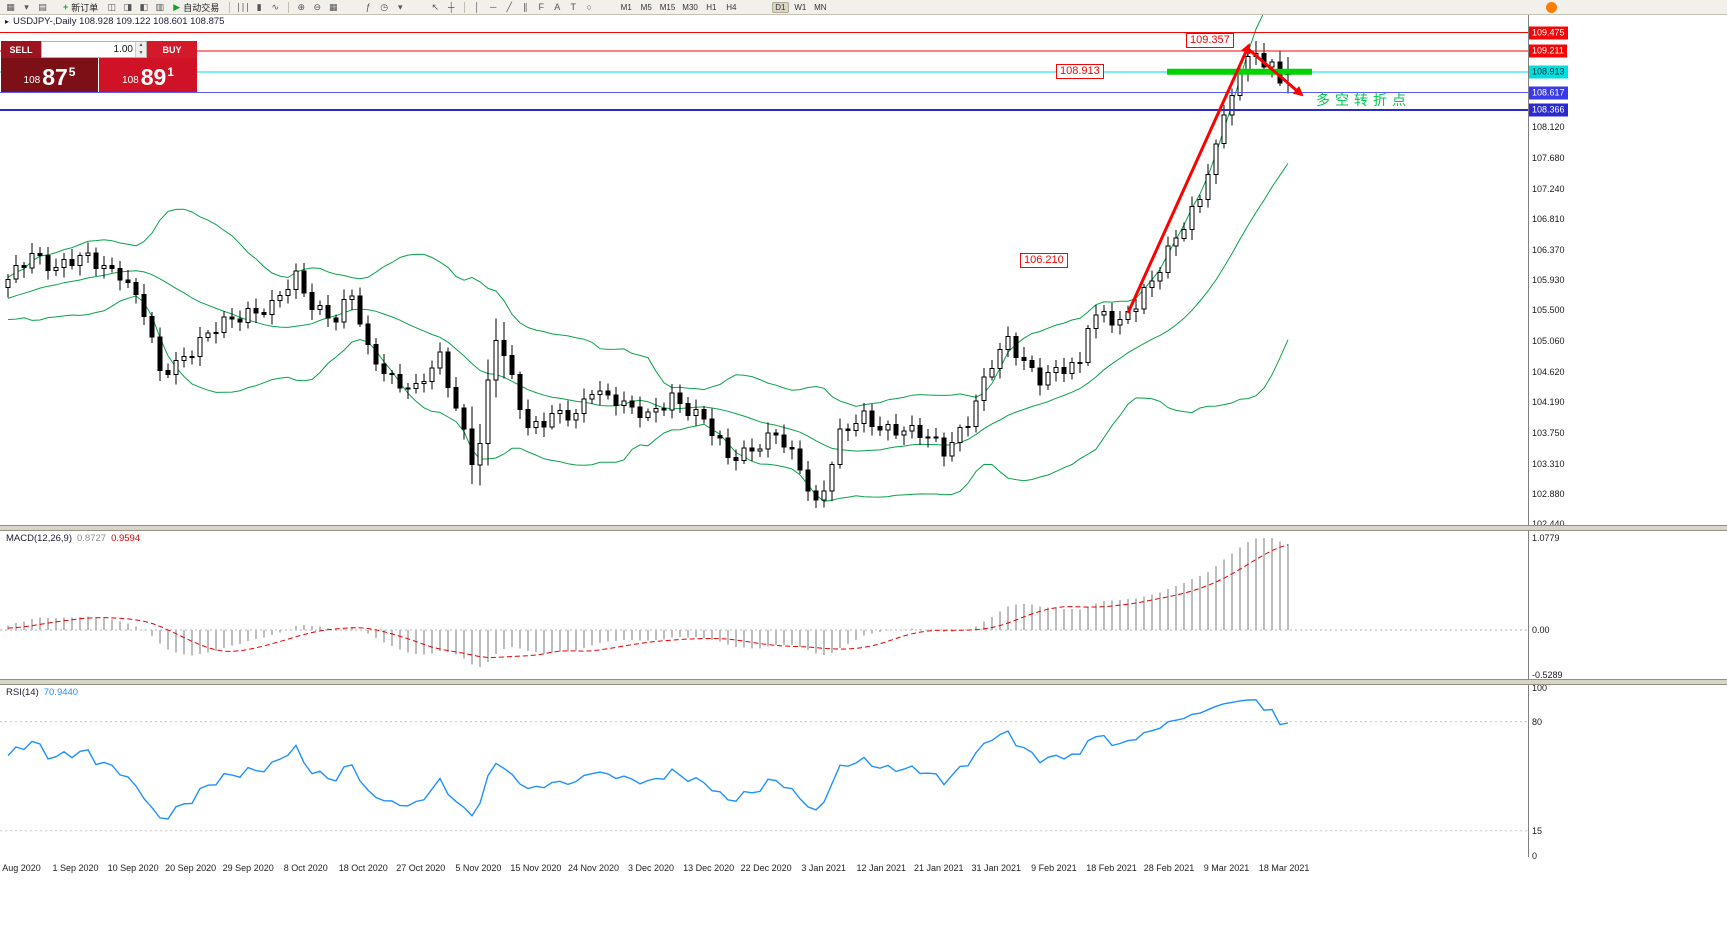 Image resolution: width=1727 pixels, height=939 pixels. Describe the element at coordinates (863, 528) in the screenshot. I see `panel-splitter-macd` at that location.